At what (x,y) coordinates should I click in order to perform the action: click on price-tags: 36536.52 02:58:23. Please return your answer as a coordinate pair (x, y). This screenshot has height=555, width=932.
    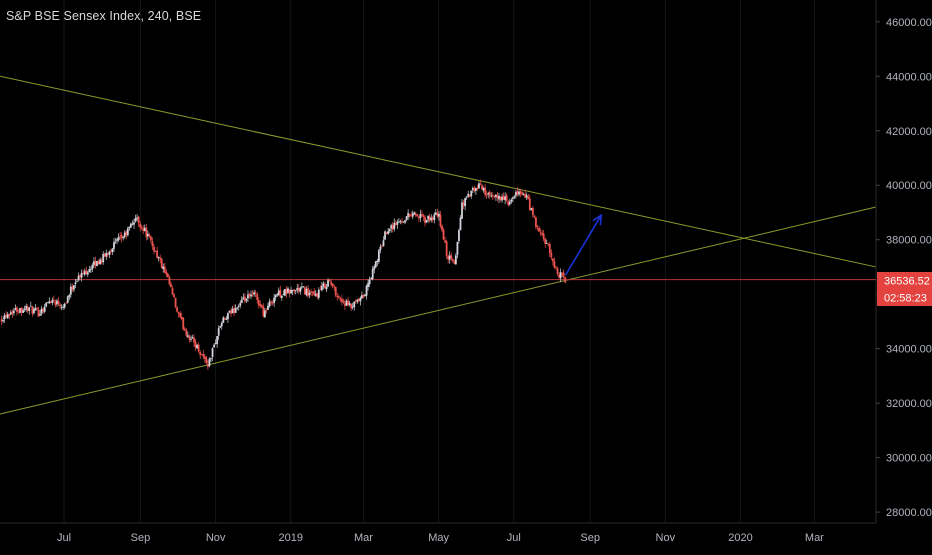
    Looking at the image, I should click on (904, 289).